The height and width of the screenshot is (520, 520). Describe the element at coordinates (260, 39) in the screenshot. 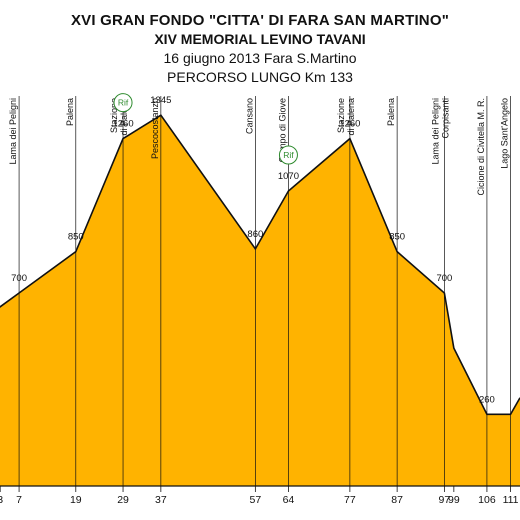

I see `memorial-title: XIV MEMORIAL LEVINO TAVANI` at that location.